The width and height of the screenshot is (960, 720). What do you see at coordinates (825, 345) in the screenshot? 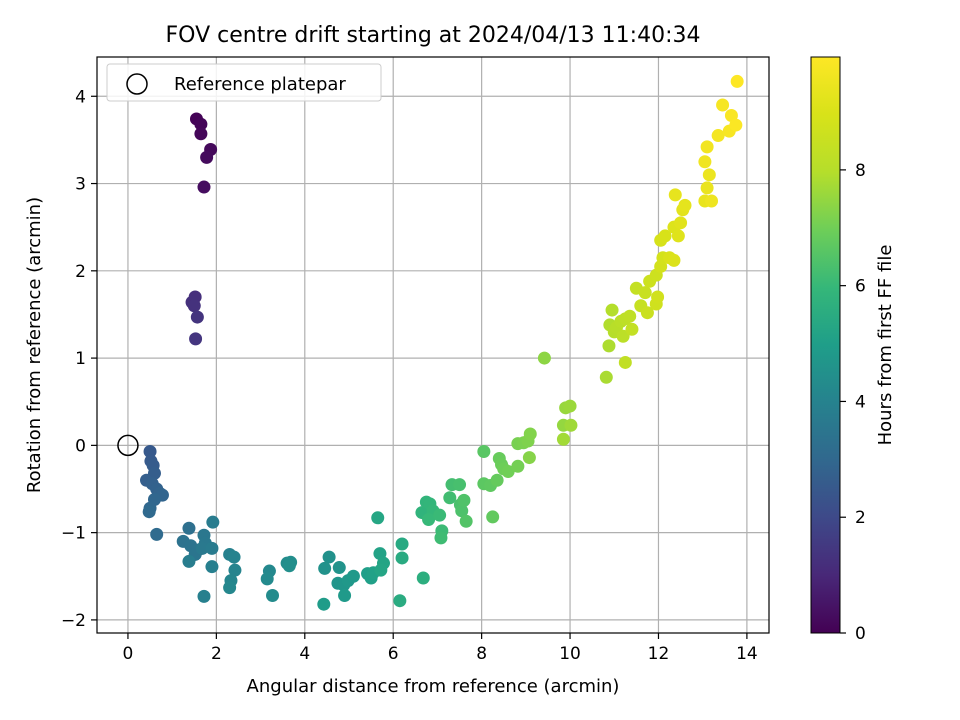
I see `colorbar-gradient` at bounding box center [825, 345].